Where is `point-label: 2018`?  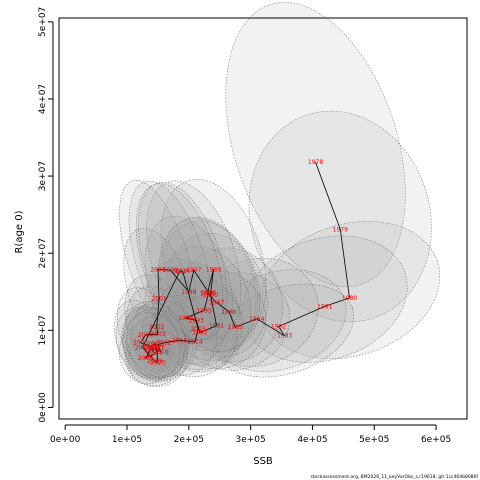
point-label: 2018 is located at coordinates (142, 347).